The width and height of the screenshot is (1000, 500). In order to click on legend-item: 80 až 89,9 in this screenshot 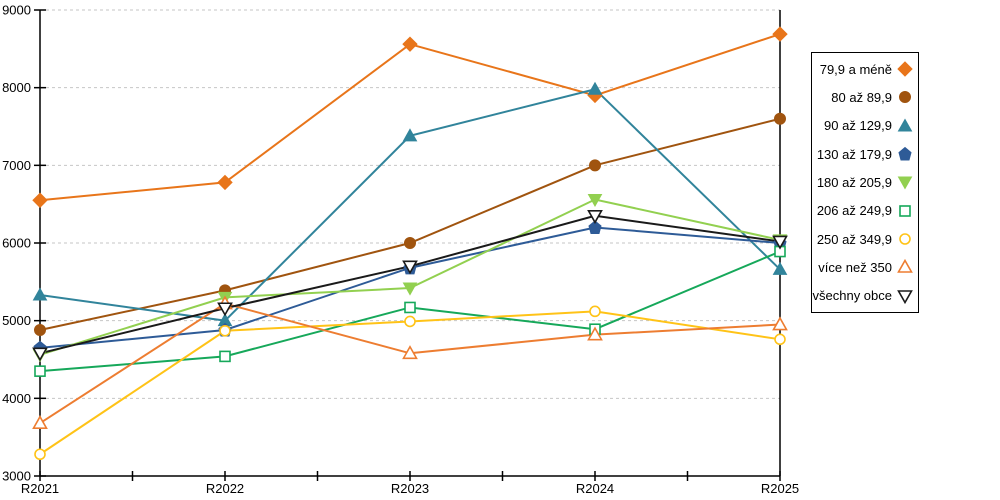, I will do `click(865, 97)`.